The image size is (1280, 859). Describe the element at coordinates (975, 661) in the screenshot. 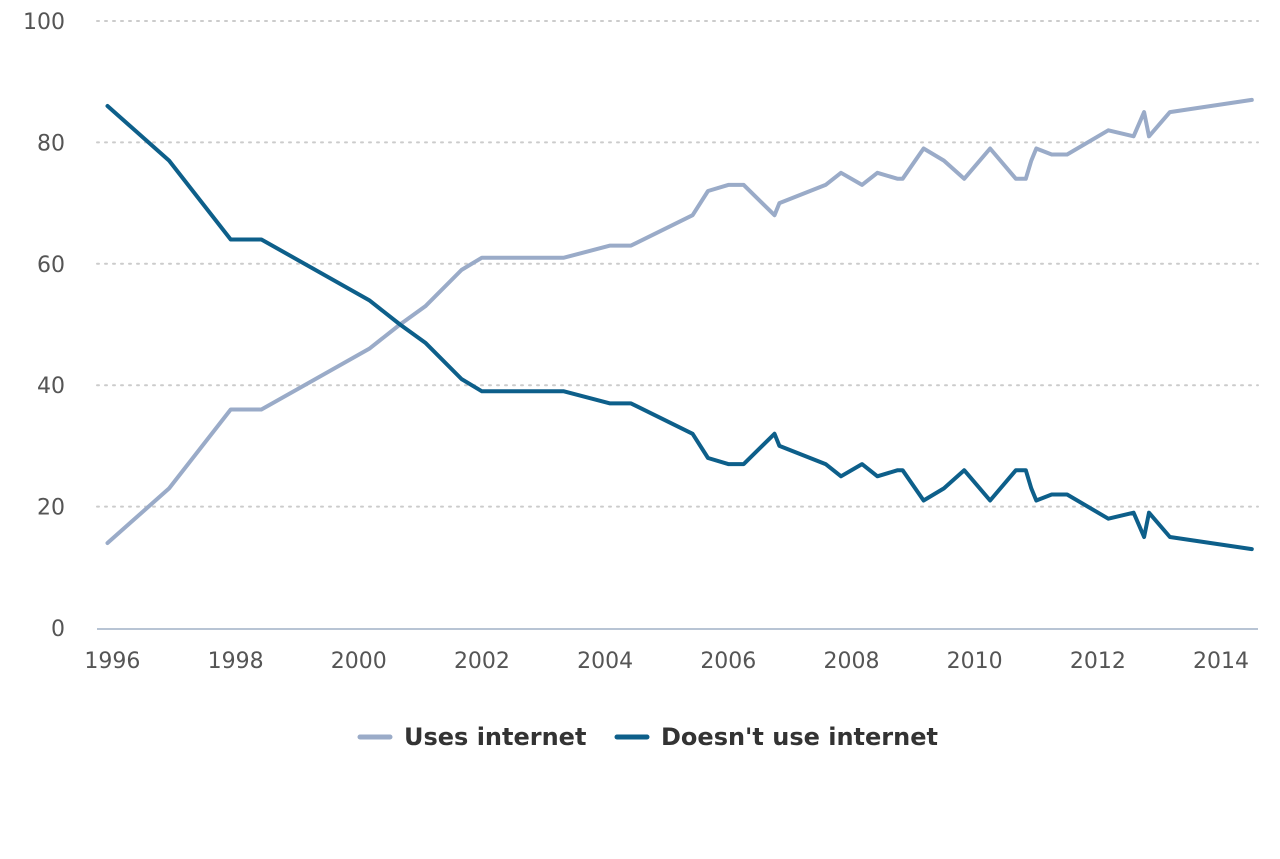

I see `x-tick-label: 2010` at that location.